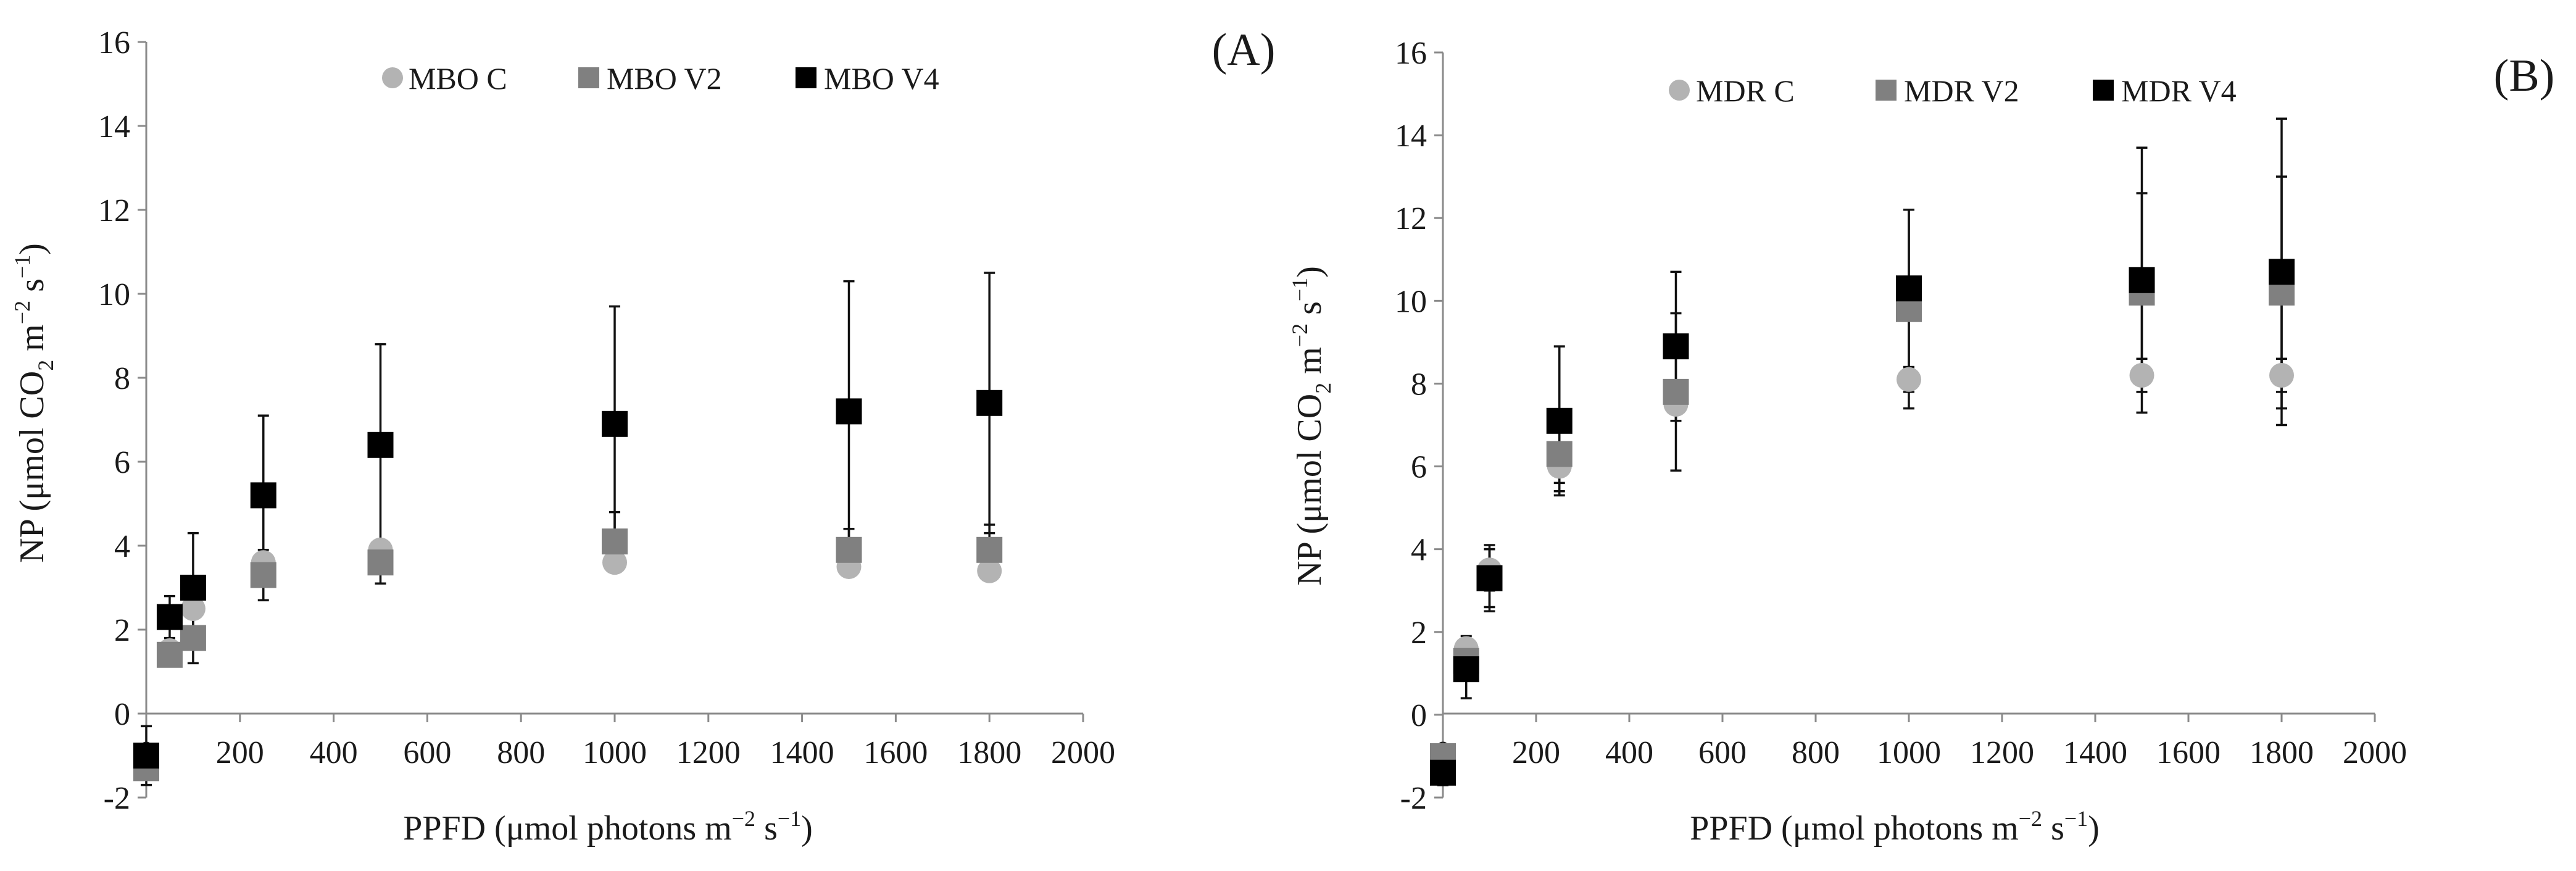 This screenshot has width=2576, height=871. I want to click on panel-a-y-axis-label: NP (μmol CO2 m−2 s−1), so click(34, 403).